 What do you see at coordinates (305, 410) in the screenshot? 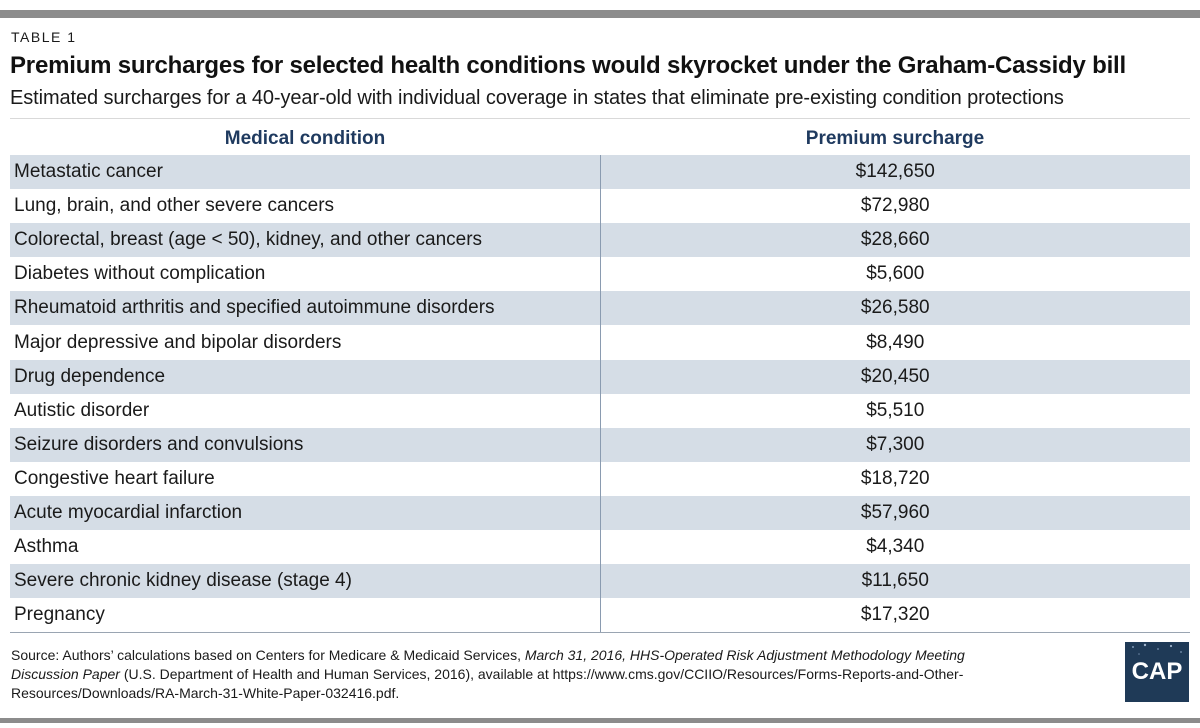
I see `condition-cell: Autistic disorder` at bounding box center [305, 410].